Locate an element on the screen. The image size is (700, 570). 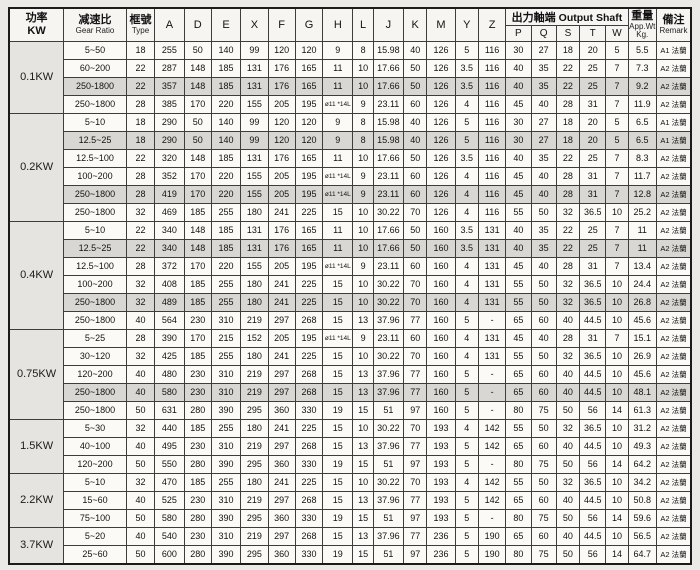
weight-cell: 11.7 is located at coordinates (642, 176).